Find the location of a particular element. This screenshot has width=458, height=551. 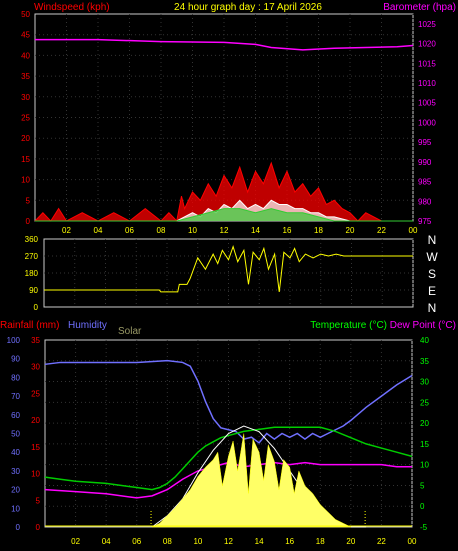

rain-tick-label: 25 is located at coordinates (35, 393).